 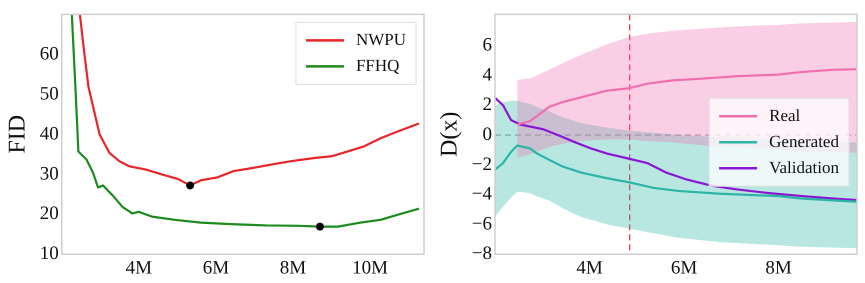 I want to click on y-tick-label: 10, so click(x=49, y=253).